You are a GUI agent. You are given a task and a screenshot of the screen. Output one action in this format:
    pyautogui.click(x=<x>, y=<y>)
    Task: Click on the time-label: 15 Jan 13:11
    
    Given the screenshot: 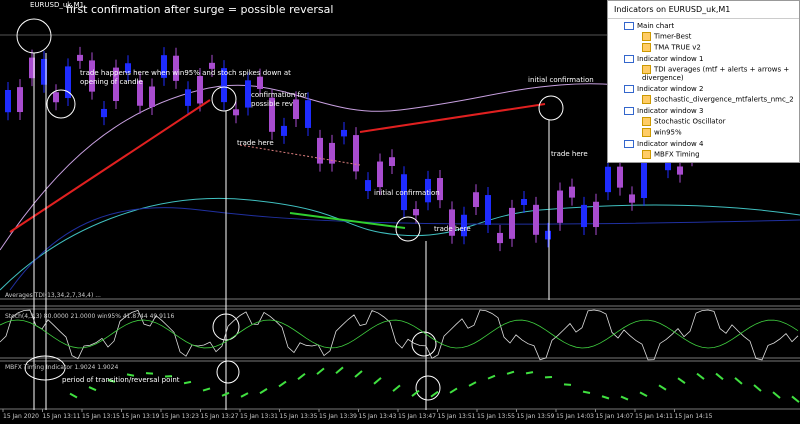 What is the action you would take?
    pyautogui.click(x=62, y=416)
    